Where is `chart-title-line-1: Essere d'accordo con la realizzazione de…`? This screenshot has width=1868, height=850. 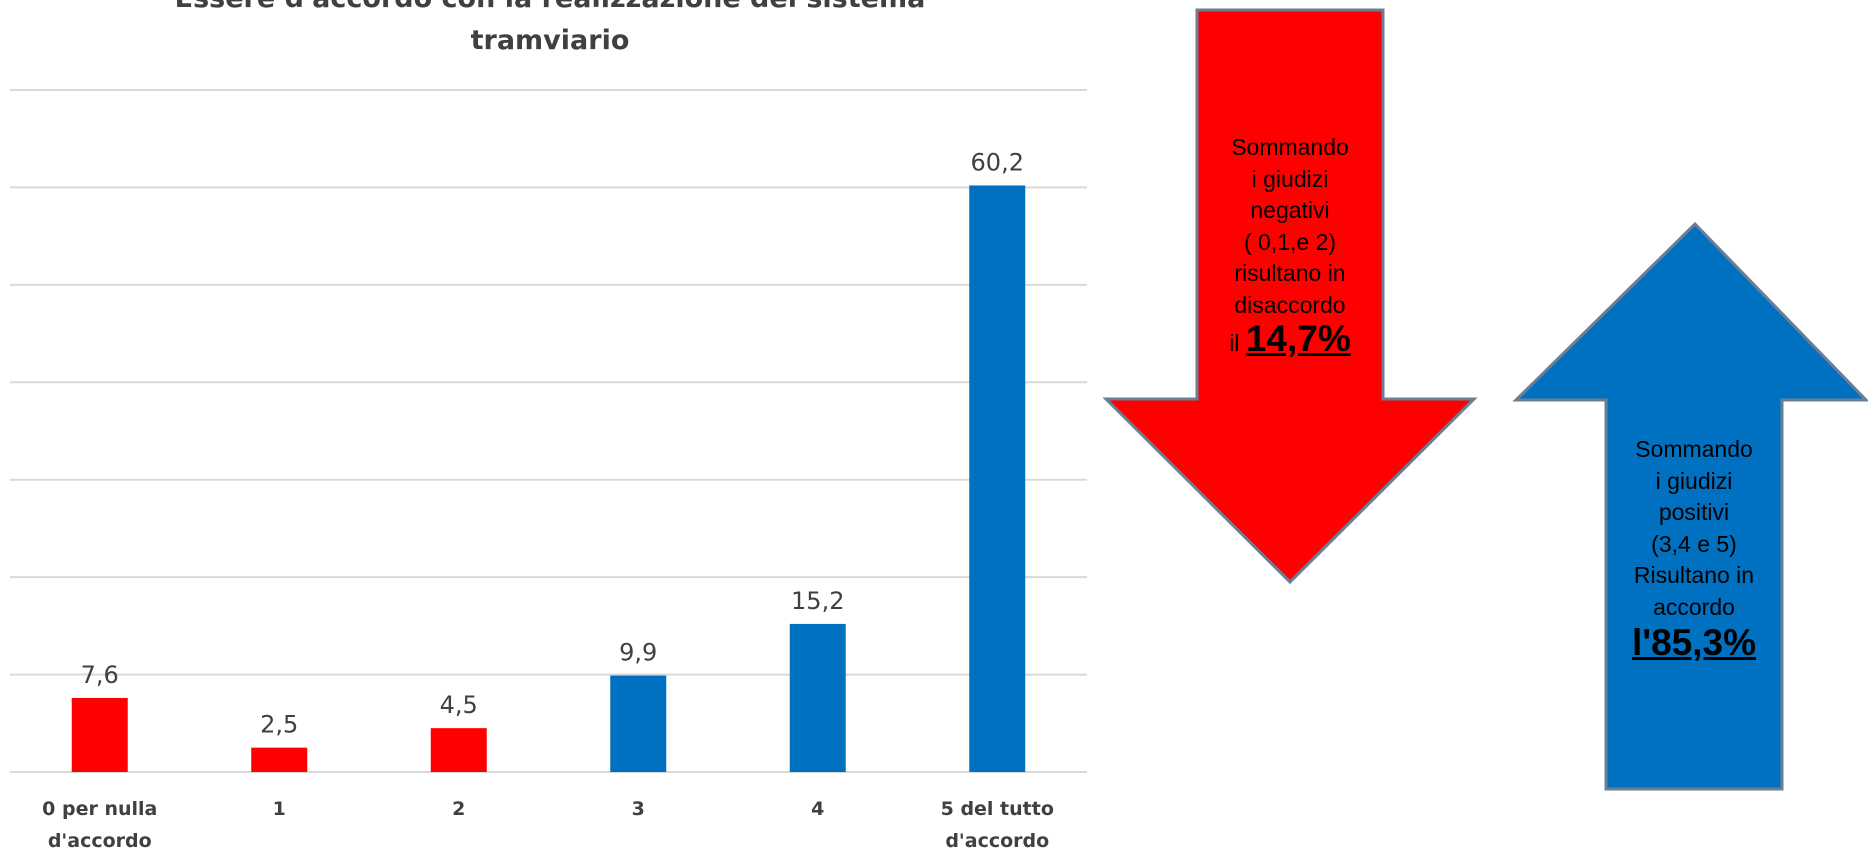 chart-title-line-1: Essere d'accordo con la realizzazione de… is located at coordinates (550, 10).